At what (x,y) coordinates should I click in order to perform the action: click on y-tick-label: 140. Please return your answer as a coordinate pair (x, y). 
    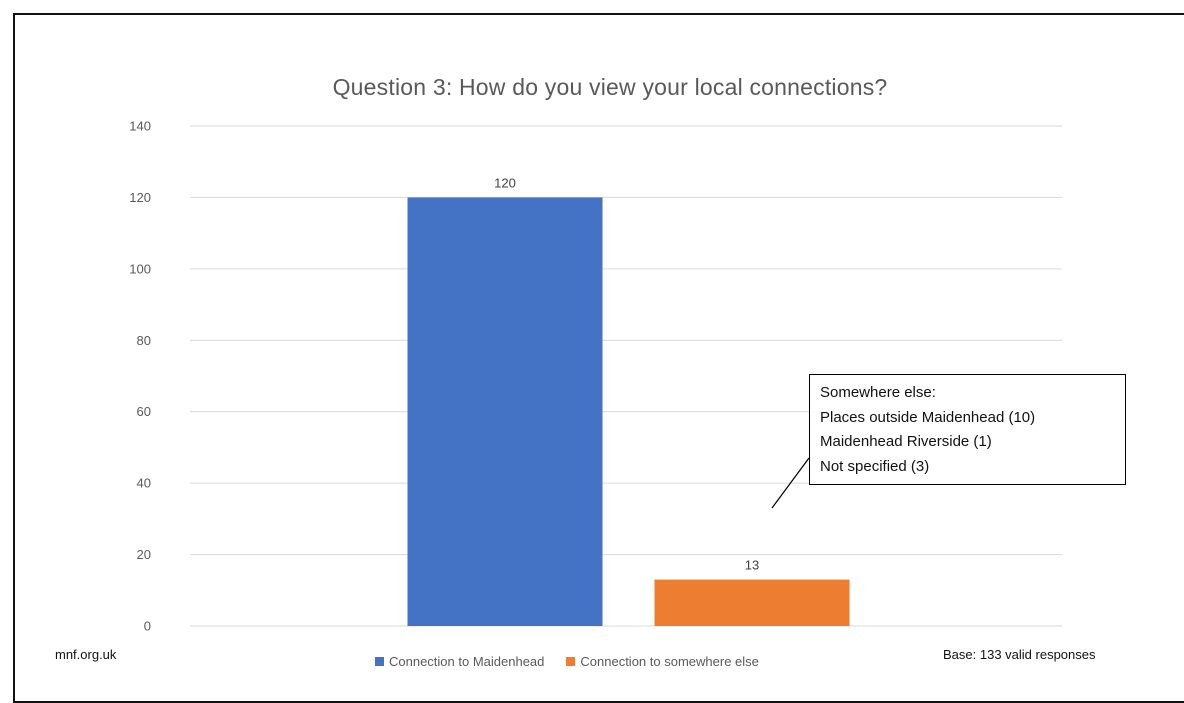
    Looking at the image, I should click on (140, 126).